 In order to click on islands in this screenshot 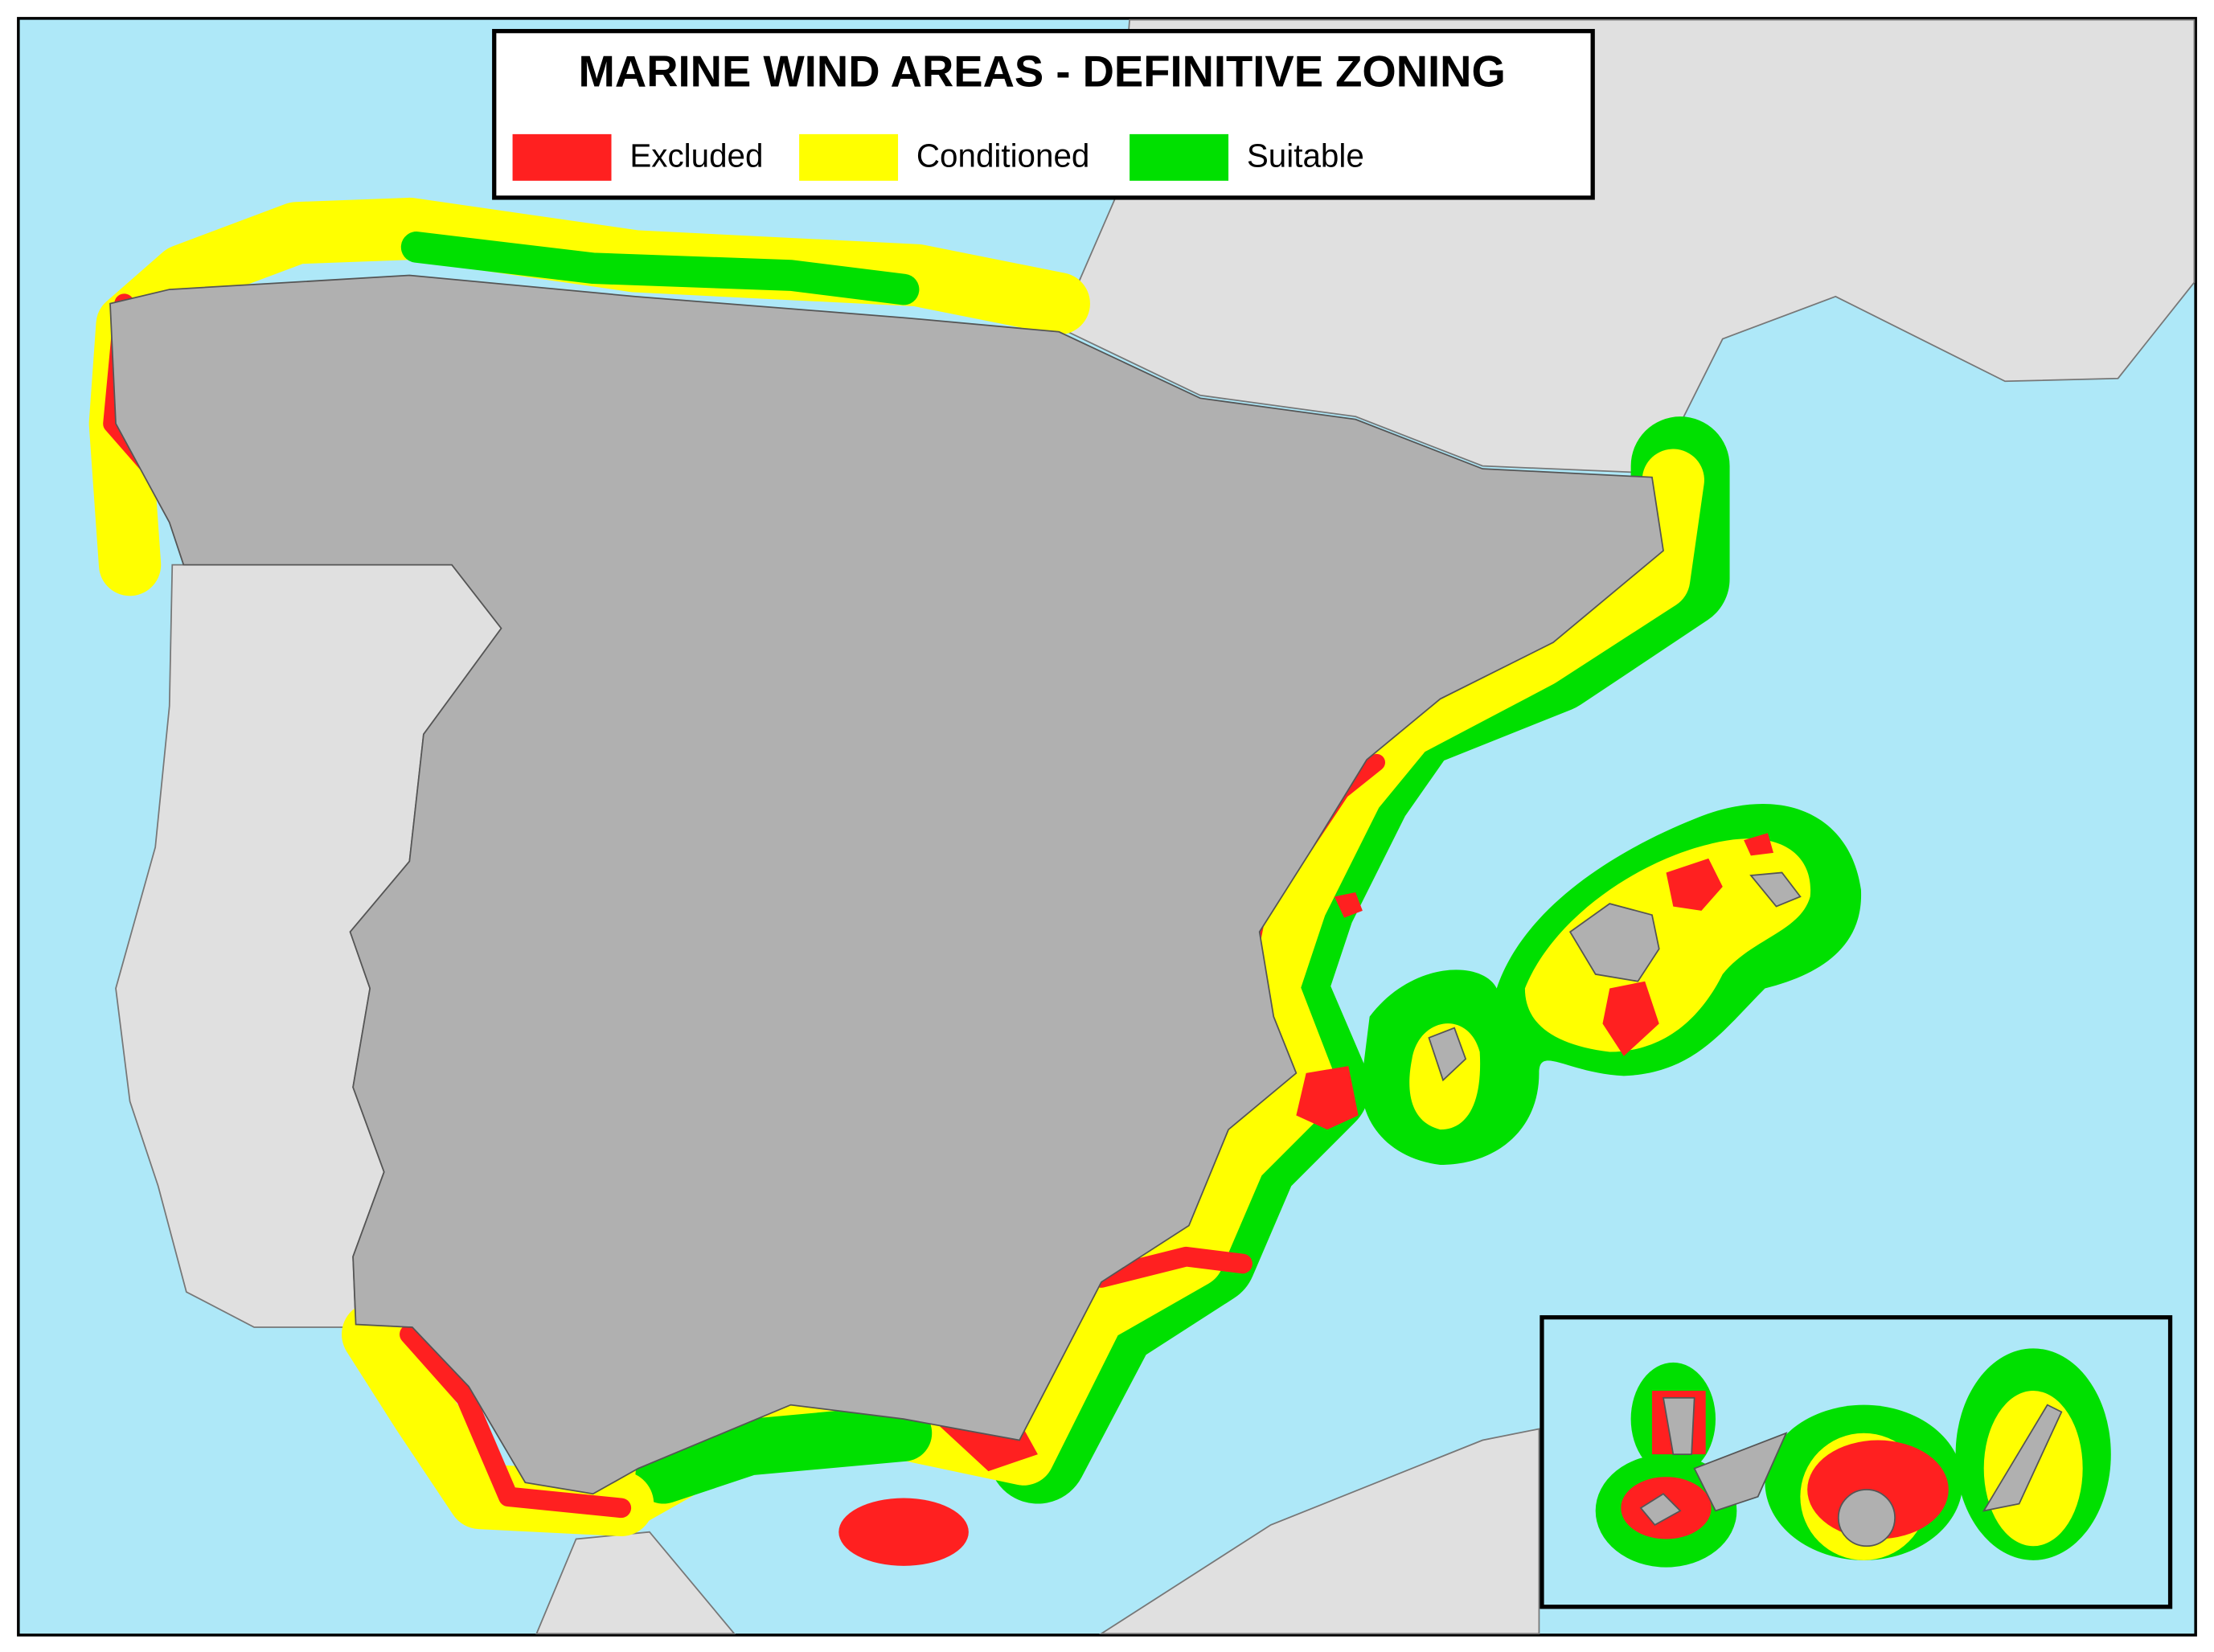, I will do `click(1615, 976)`.